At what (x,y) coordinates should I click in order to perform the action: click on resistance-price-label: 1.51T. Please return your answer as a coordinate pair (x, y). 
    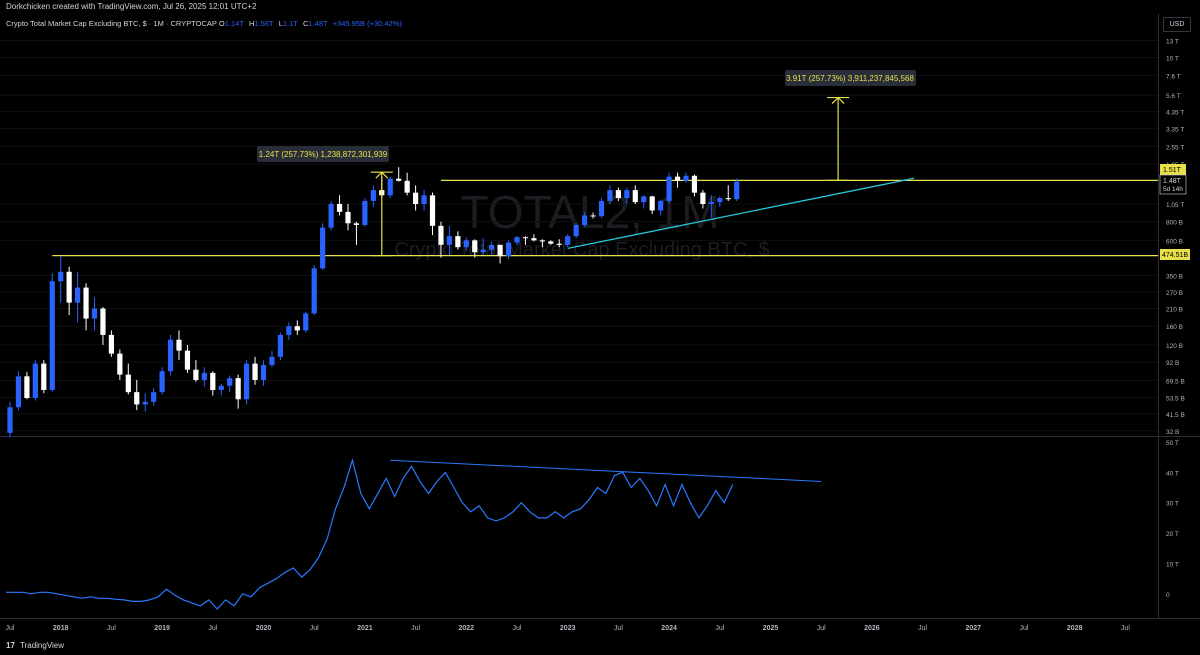
    Looking at the image, I should click on (1173, 169).